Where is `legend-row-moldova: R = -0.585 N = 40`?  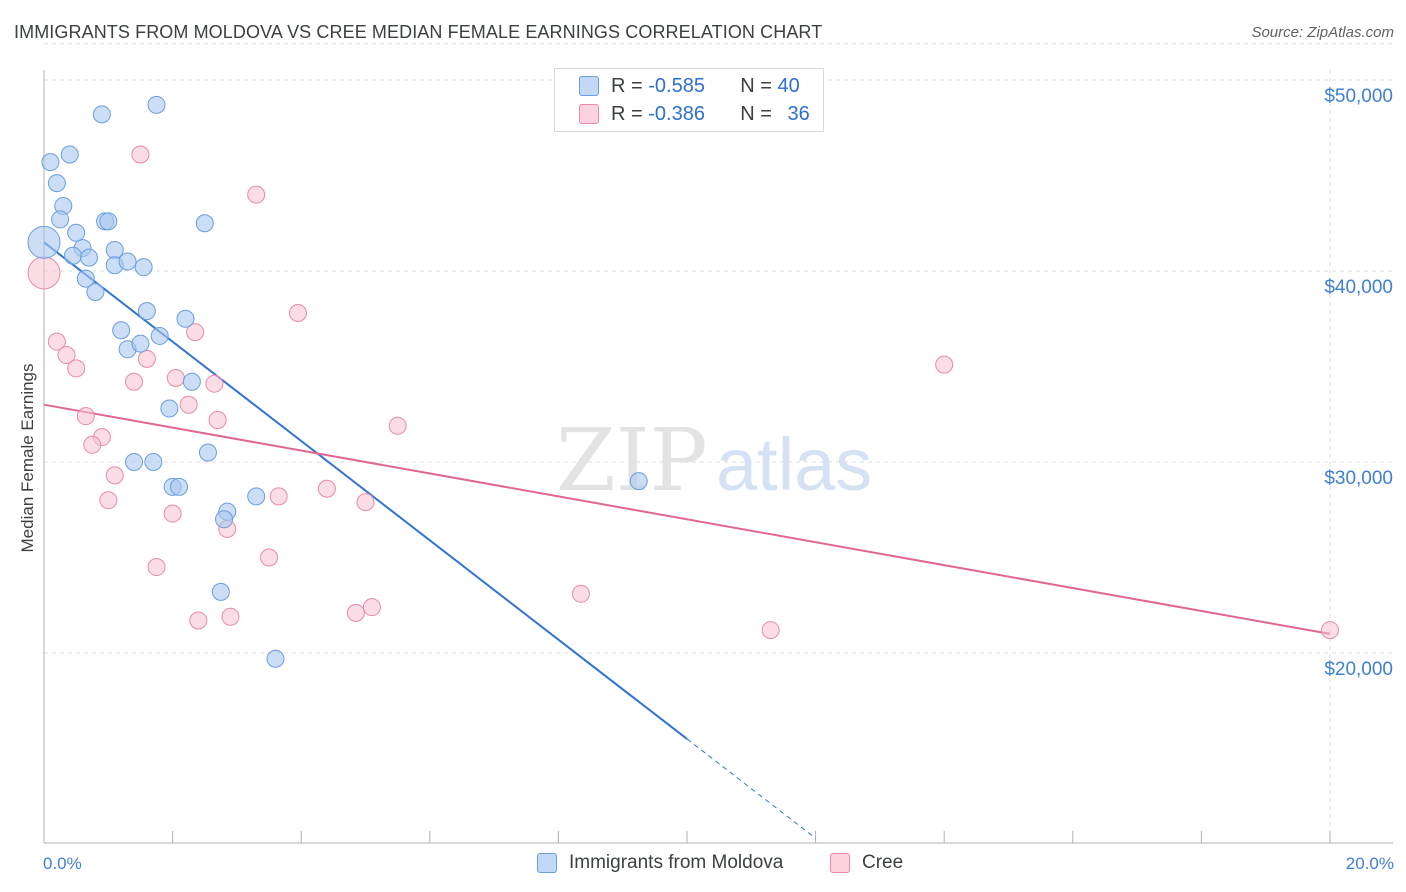
legend-row-moldova: R = -0.585 N = 40 is located at coordinates (677, 86).